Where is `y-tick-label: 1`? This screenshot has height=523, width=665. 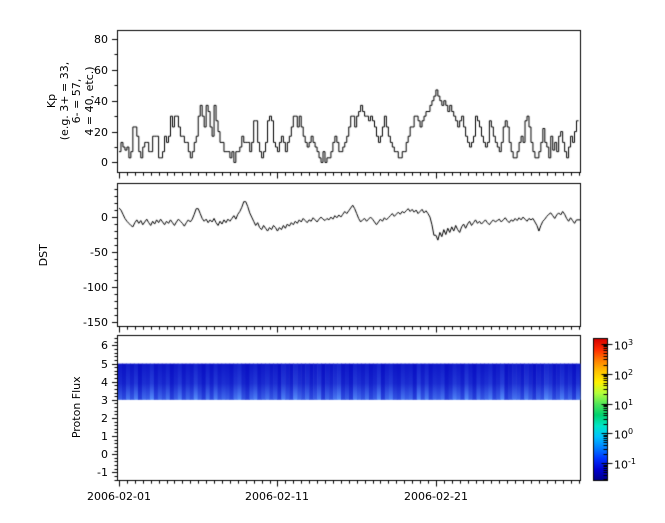
y-tick-label: 1 is located at coordinates (104, 436).